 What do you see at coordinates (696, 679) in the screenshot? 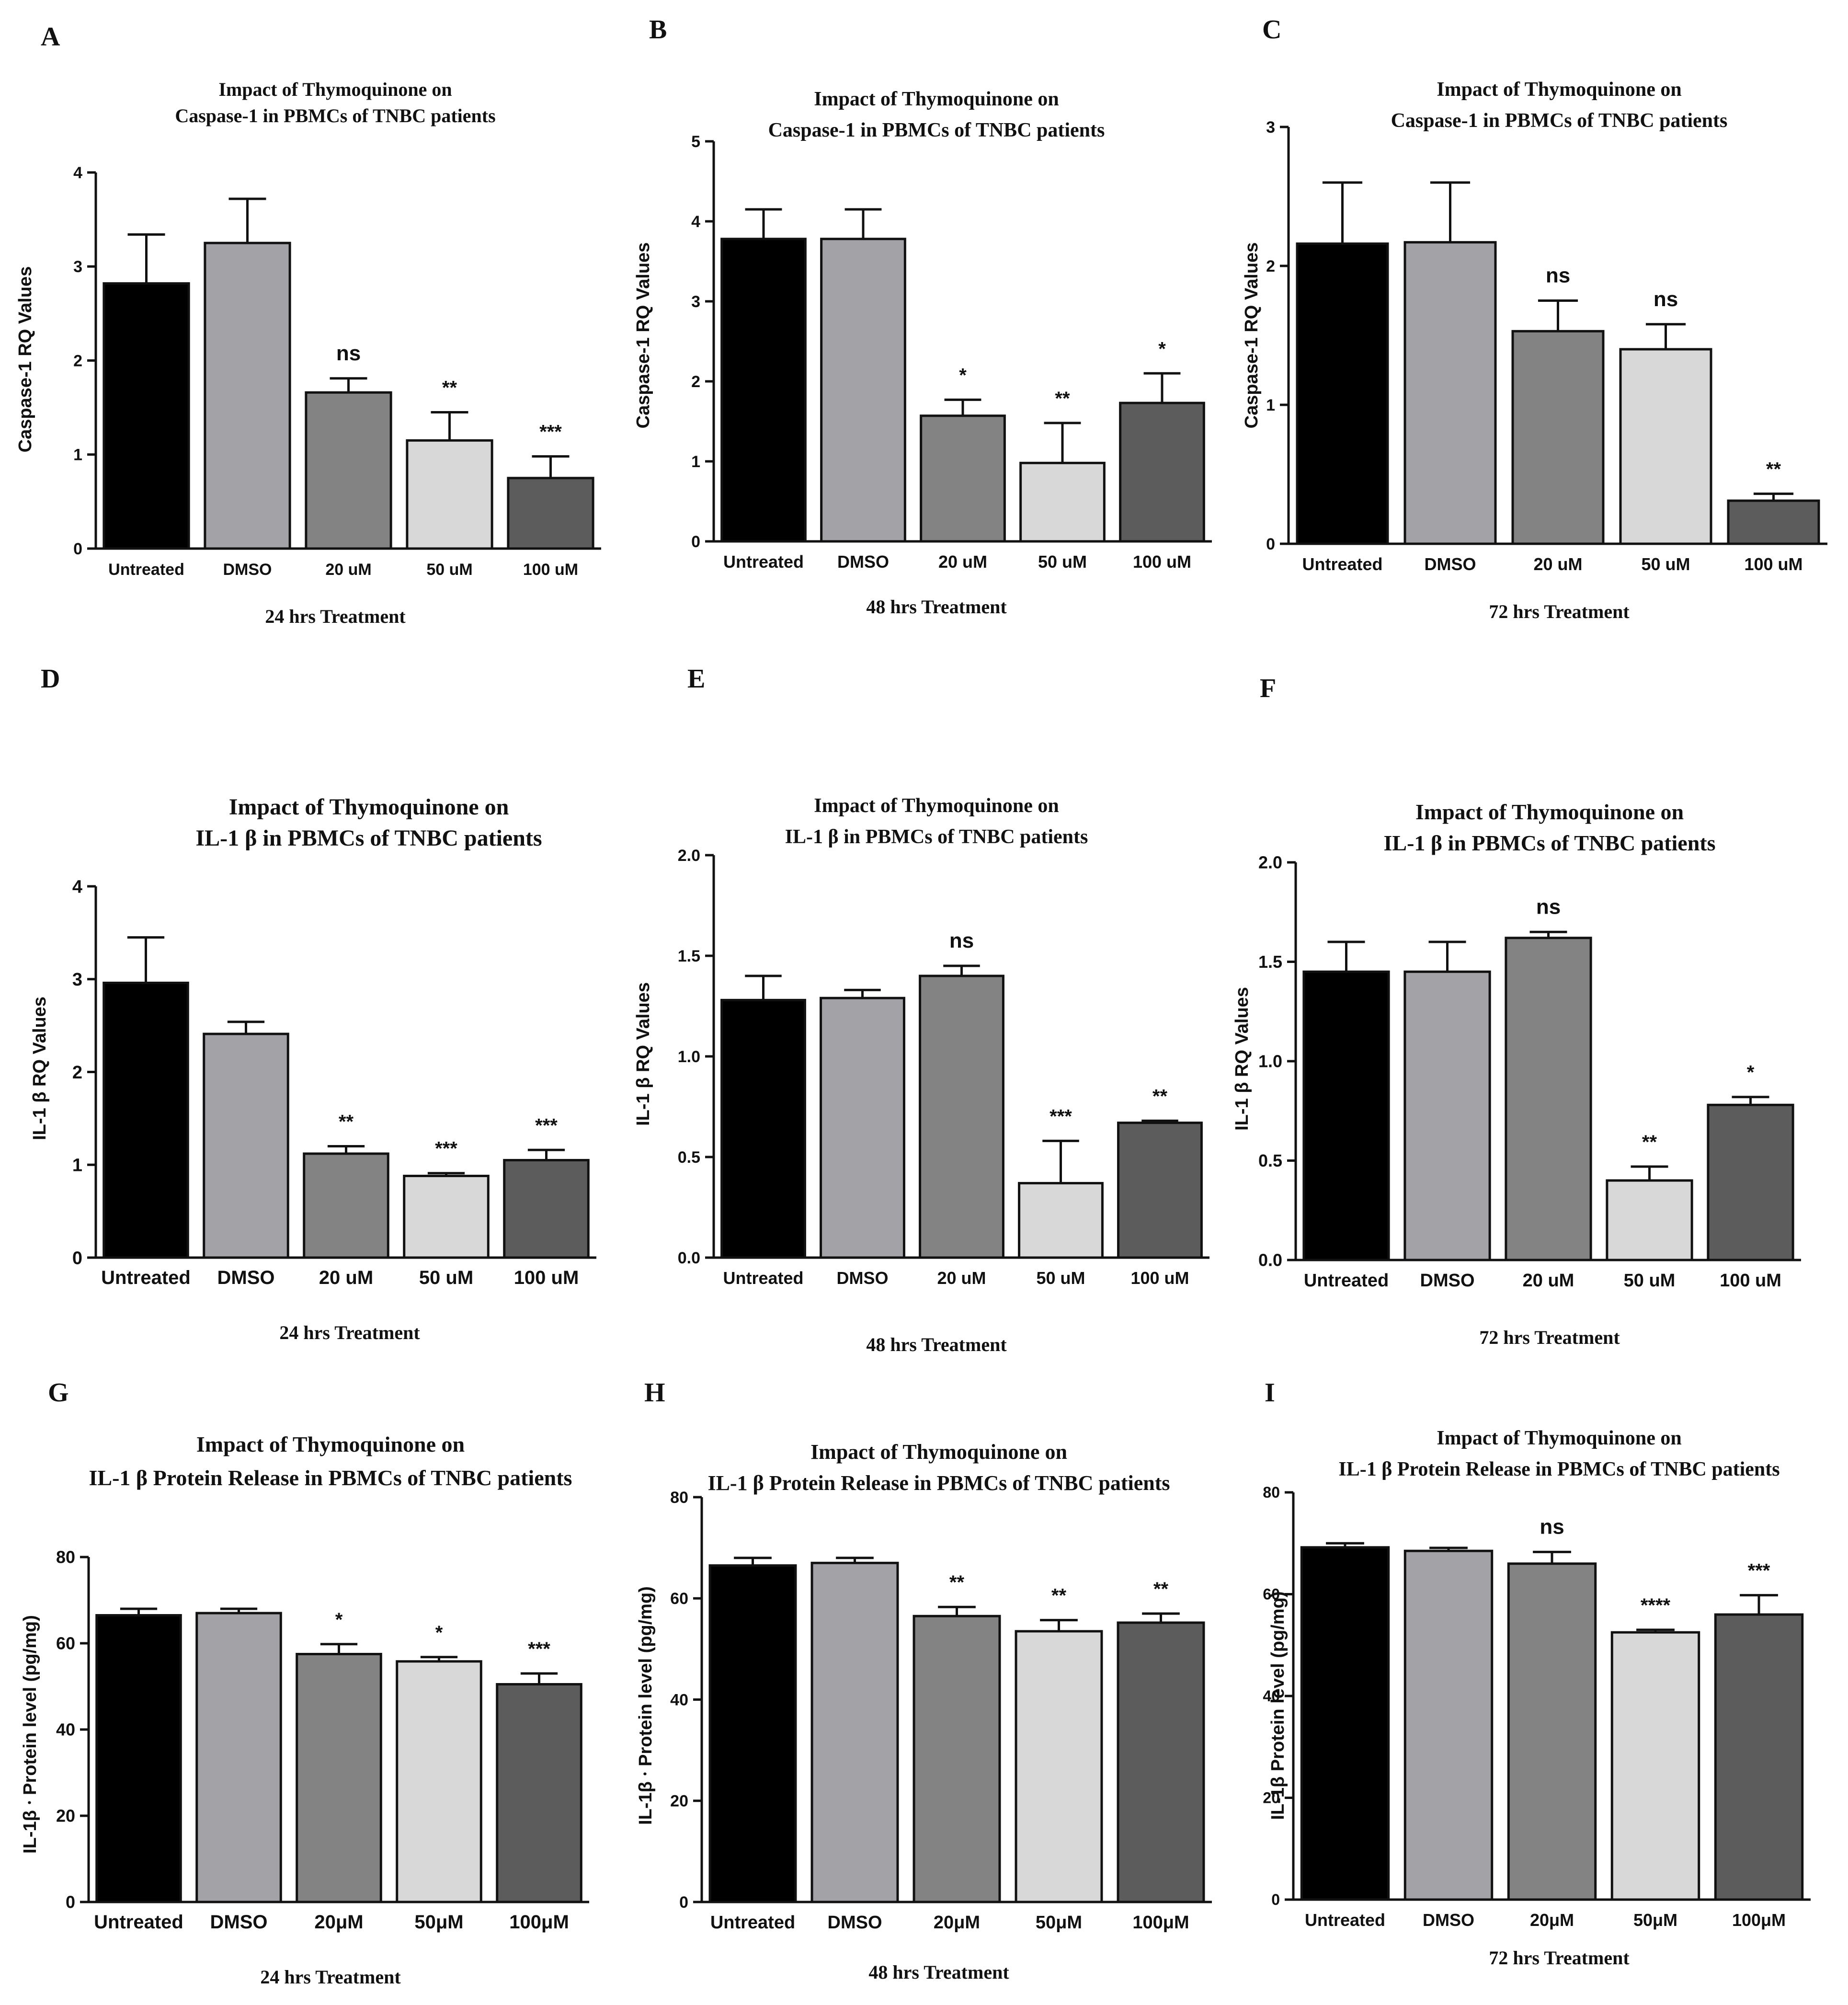
I see `panel-letter: E` at bounding box center [696, 679].